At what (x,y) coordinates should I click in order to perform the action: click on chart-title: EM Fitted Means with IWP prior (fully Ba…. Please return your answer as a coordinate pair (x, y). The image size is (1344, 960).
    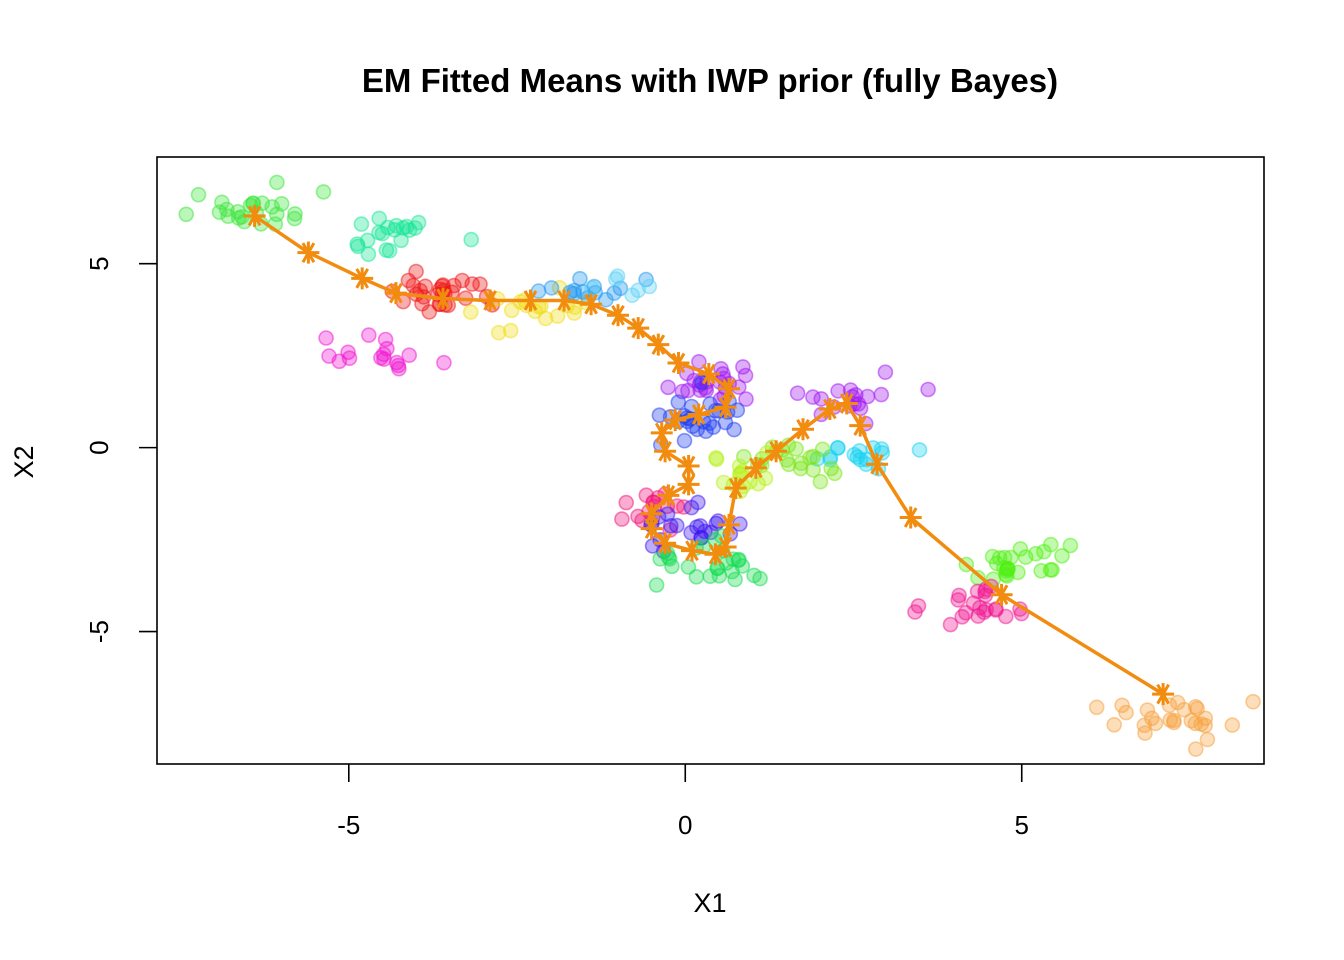
    Looking at the image, I should click on (710, 80).